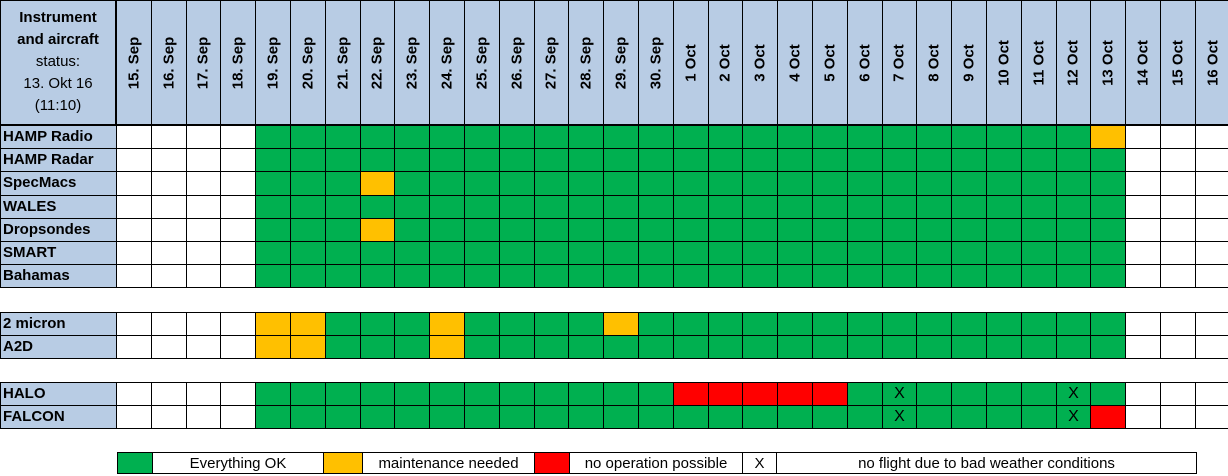  Describe the element at coordinates (169, 62) in the screenshot. I see `date-label: 16. Sep` at that location.